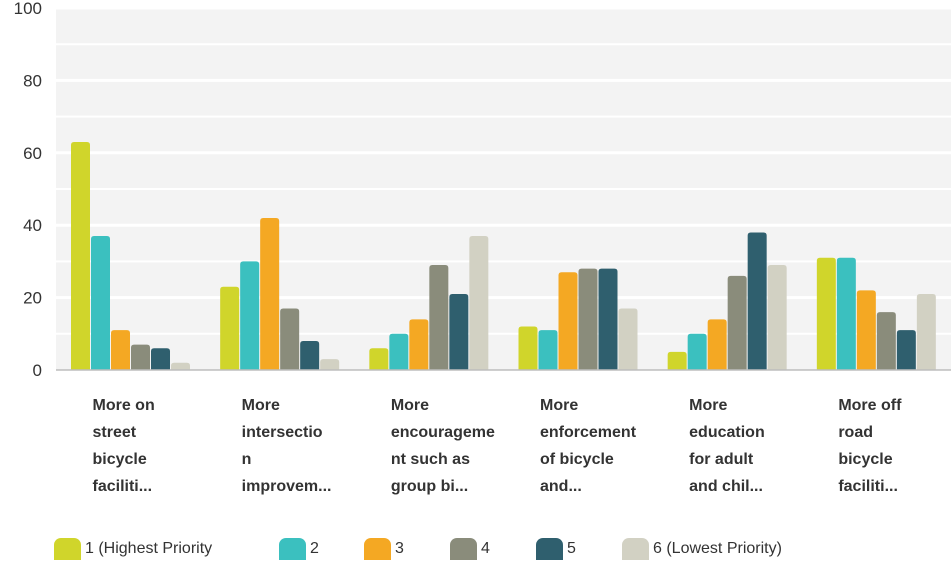  Describe the element at coordinates (28, 190) in the screenshot. I see `y-axis-ticks: 0 20 40 60 80 100` at that location.